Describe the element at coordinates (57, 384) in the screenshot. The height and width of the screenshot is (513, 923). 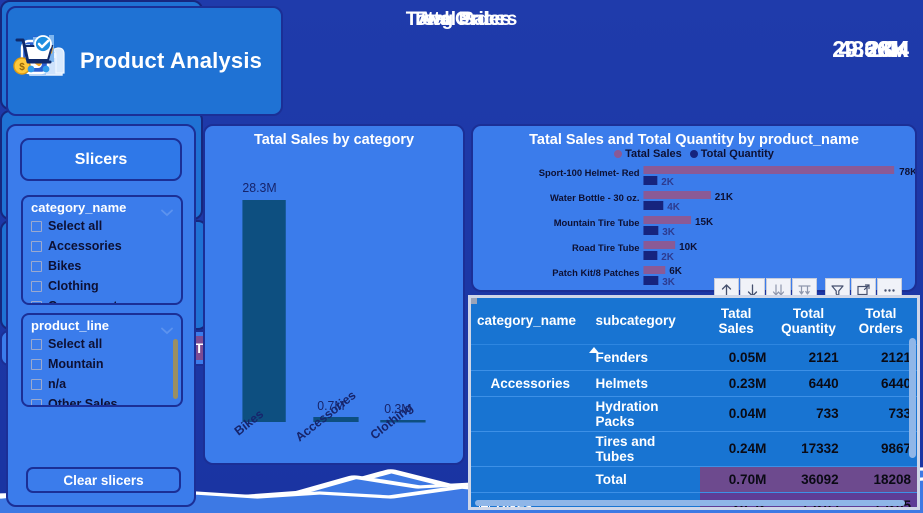
I see `slicer-item-label: n/a` at that location.